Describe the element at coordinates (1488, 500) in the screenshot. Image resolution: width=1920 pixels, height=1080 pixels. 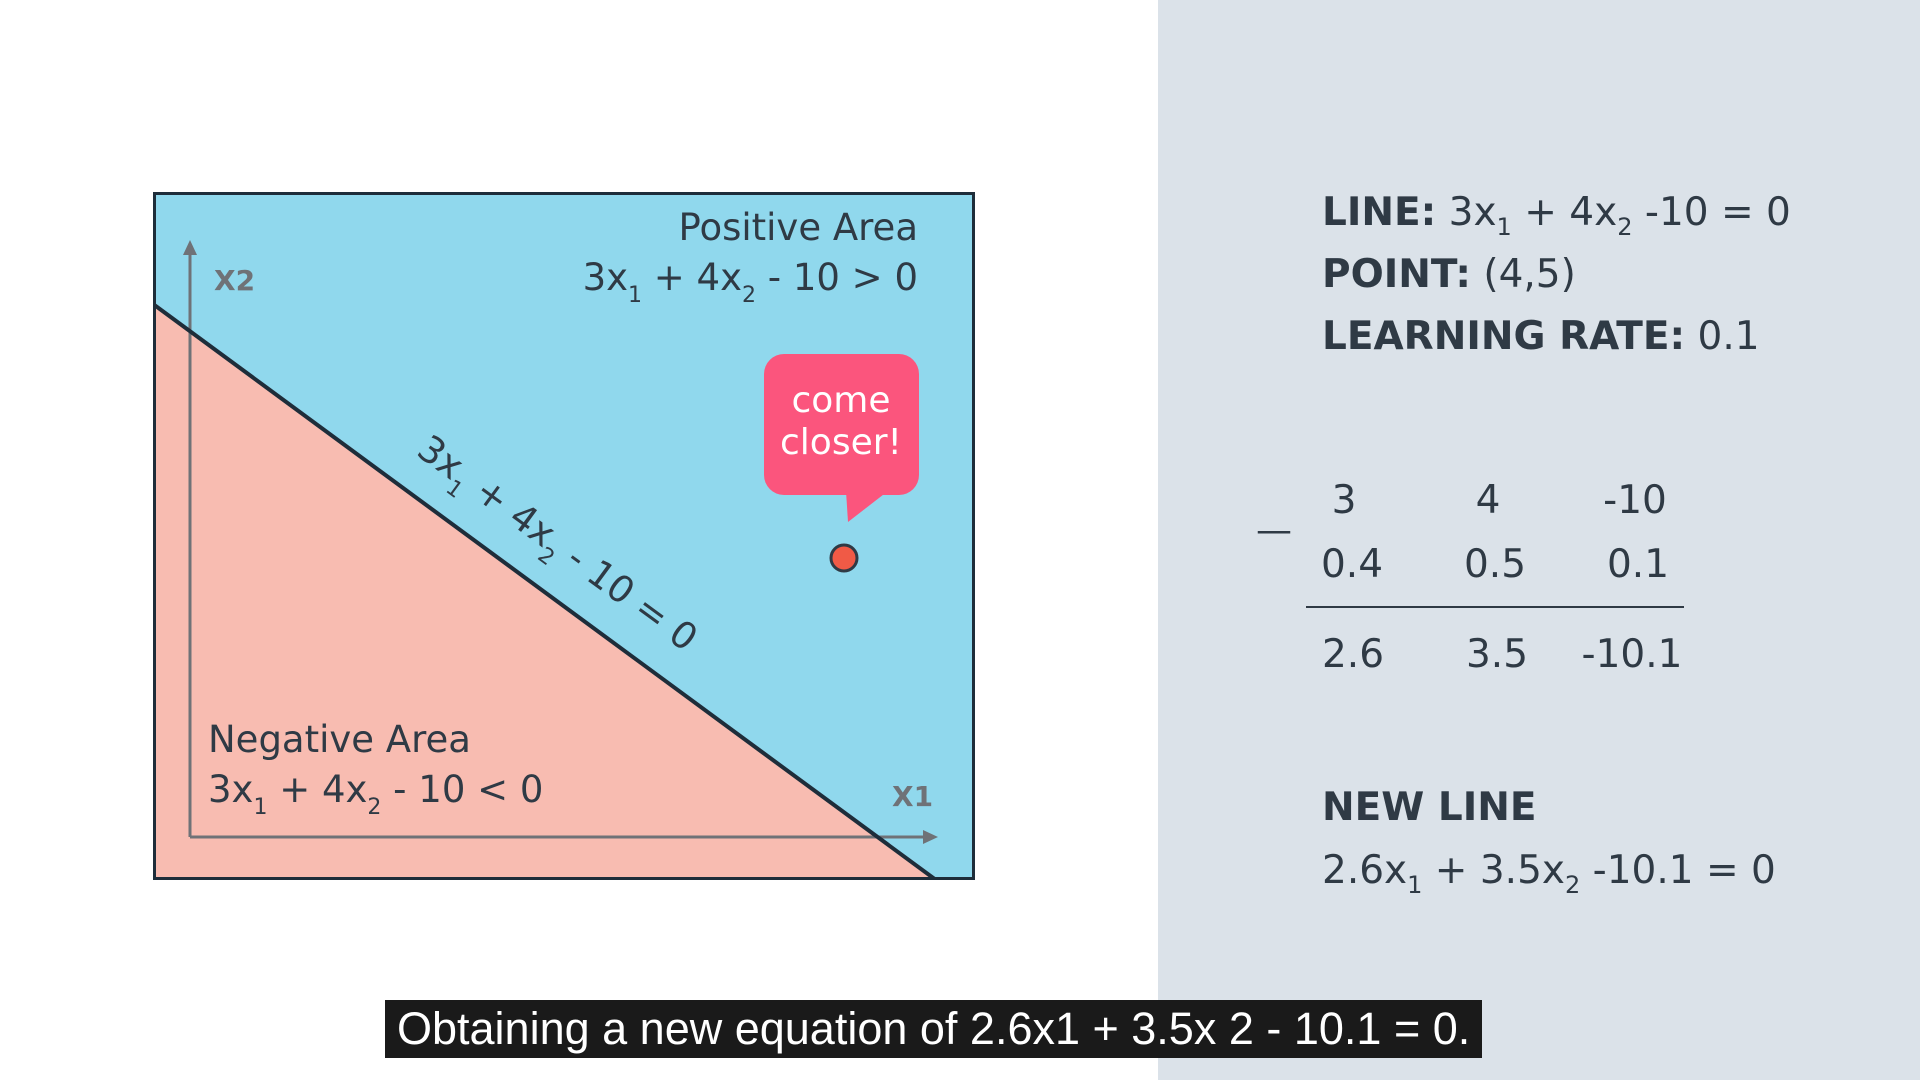
I see `row1-value-2: 4` at that location.